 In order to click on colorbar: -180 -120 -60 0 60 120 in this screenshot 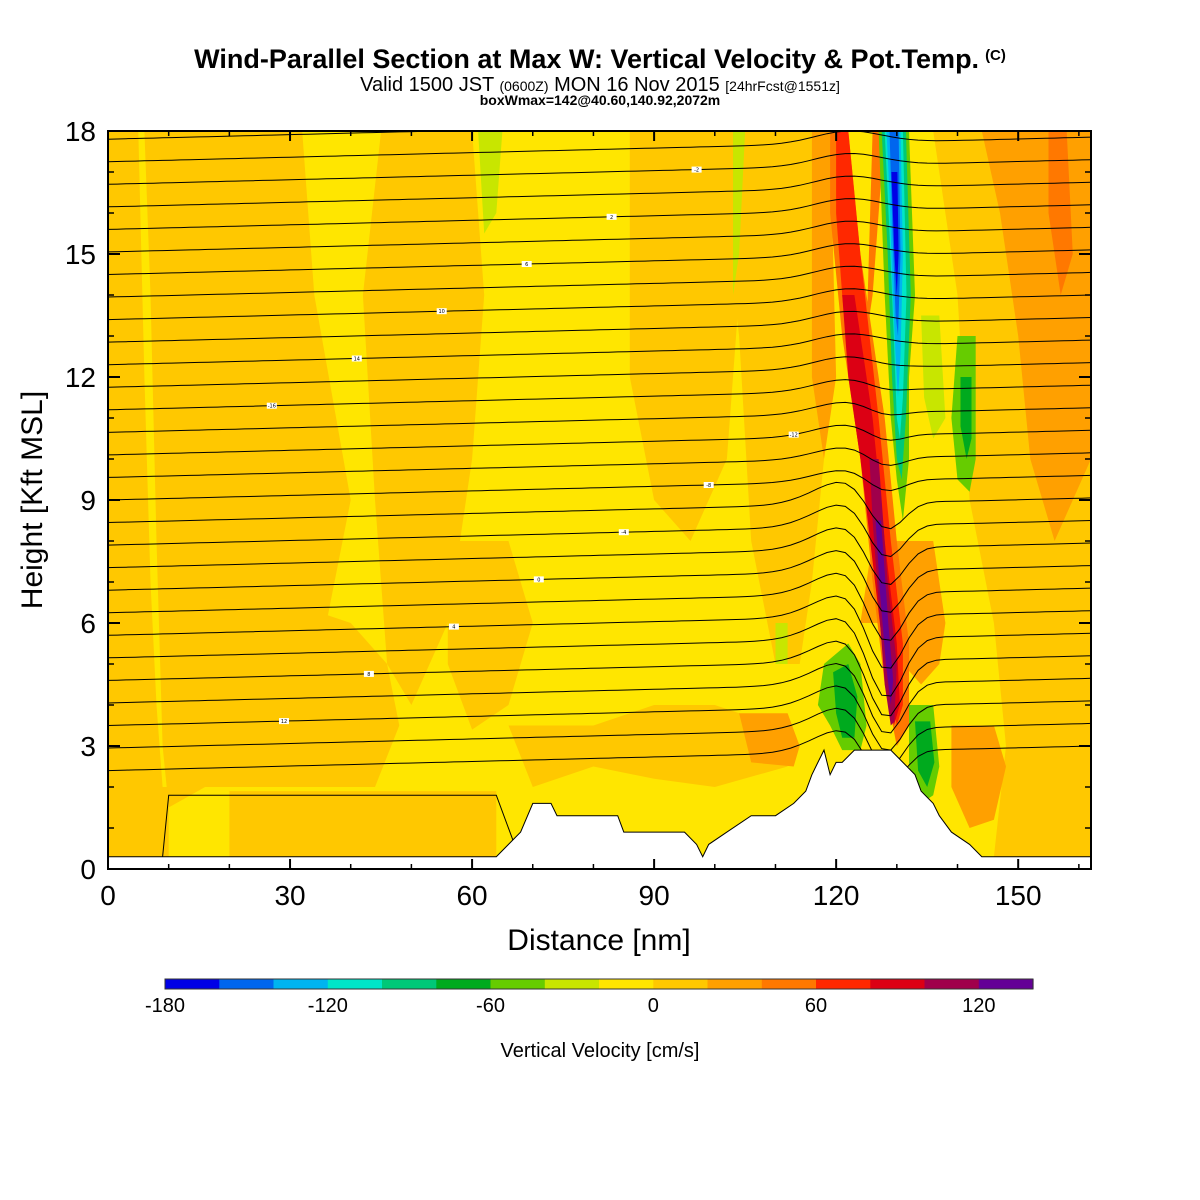, I will do `click(589, 997)`.